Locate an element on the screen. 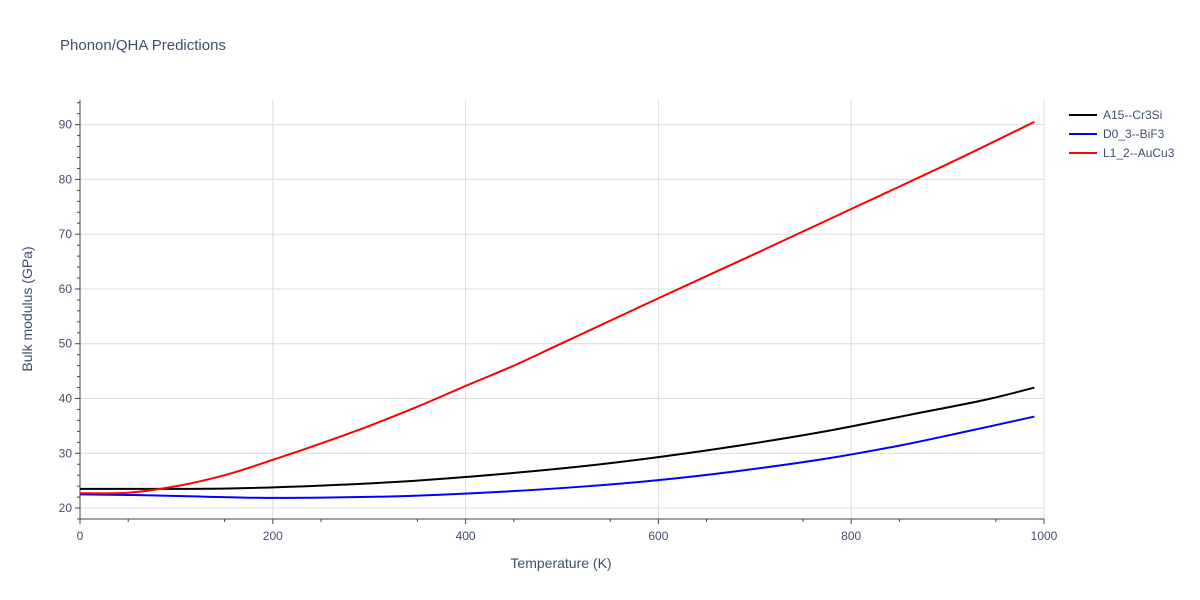 The height and width of the screenshot is (600, 1200). series-line-a15-cr3si is located at coordinates (557, 438).